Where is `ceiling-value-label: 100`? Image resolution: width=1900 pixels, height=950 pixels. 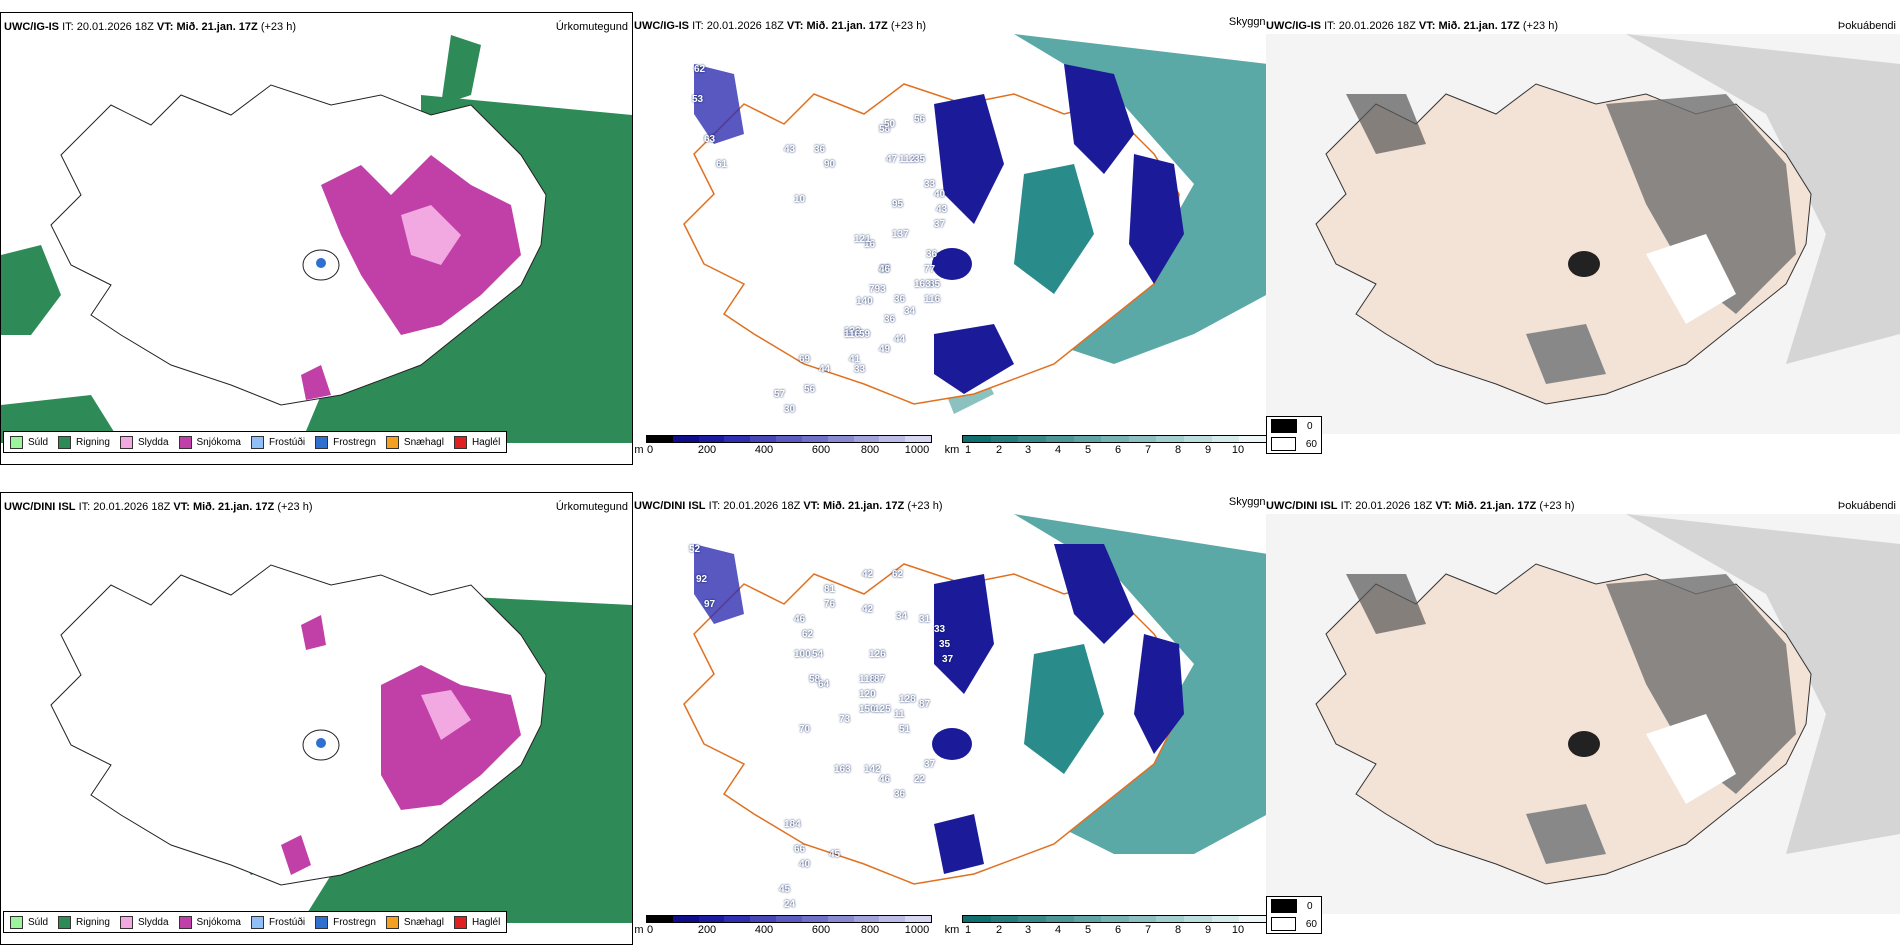
ceiling-value-label: 100 is located at coordinates (802, 654).